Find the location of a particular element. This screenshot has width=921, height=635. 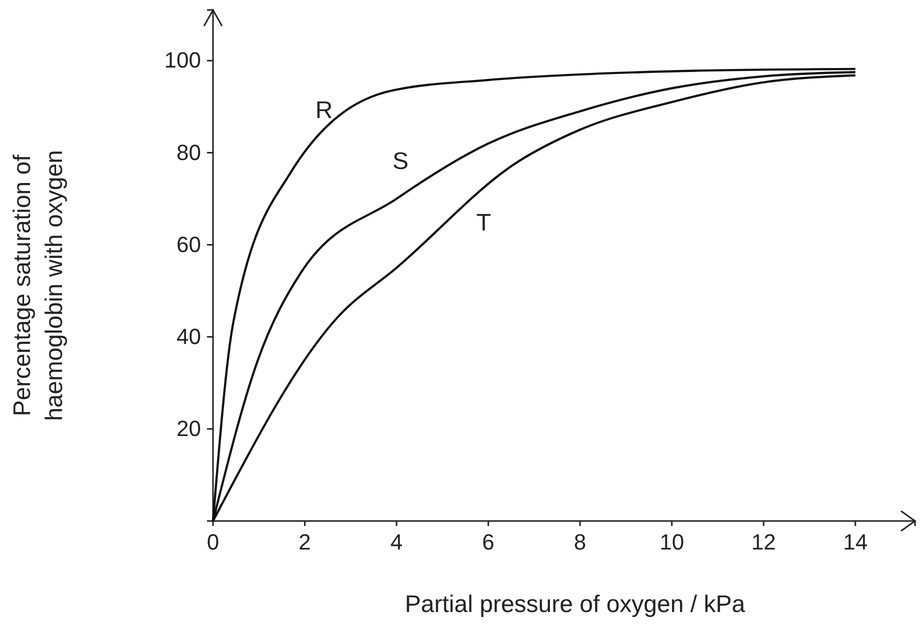

y-axis-title: Percentage saturation of haemoglobin with oxygen is located at coordinates (38, 285).